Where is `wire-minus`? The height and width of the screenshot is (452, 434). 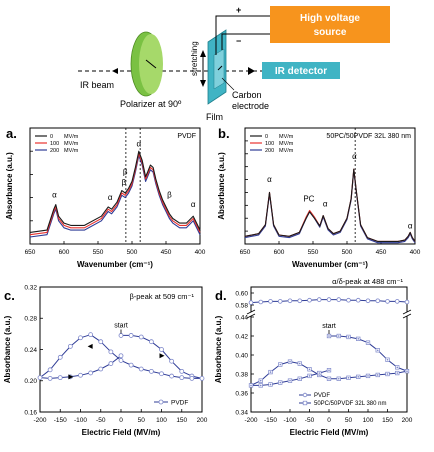
wire-minus is located at coordinates (245, 41).